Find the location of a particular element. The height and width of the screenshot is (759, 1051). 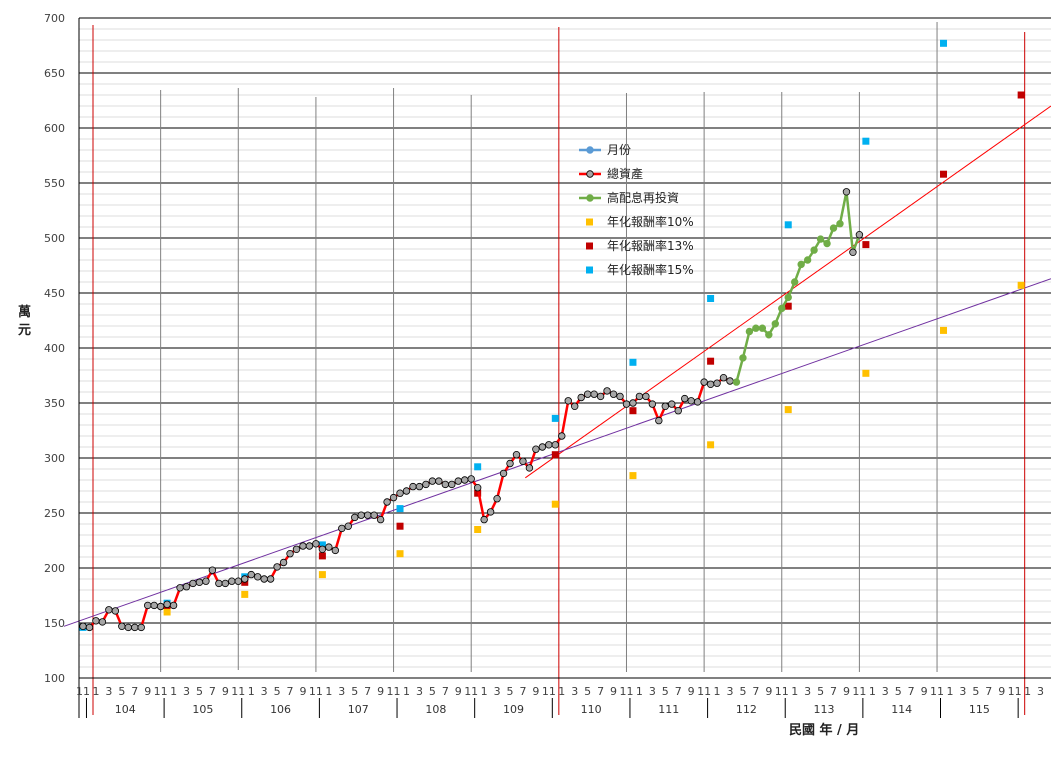

legend-label: 月份 is located at coordinates (619, 150).